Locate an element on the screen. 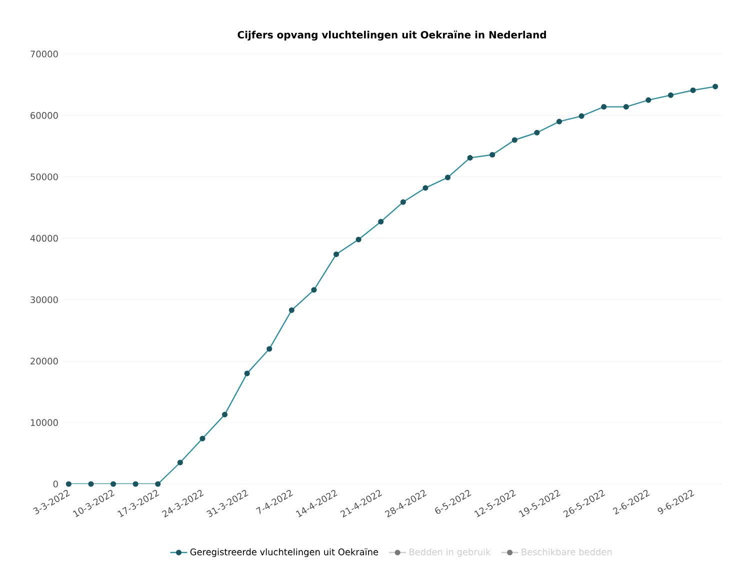  y-tick-label: 50000 is located at coordinates (44, 176).